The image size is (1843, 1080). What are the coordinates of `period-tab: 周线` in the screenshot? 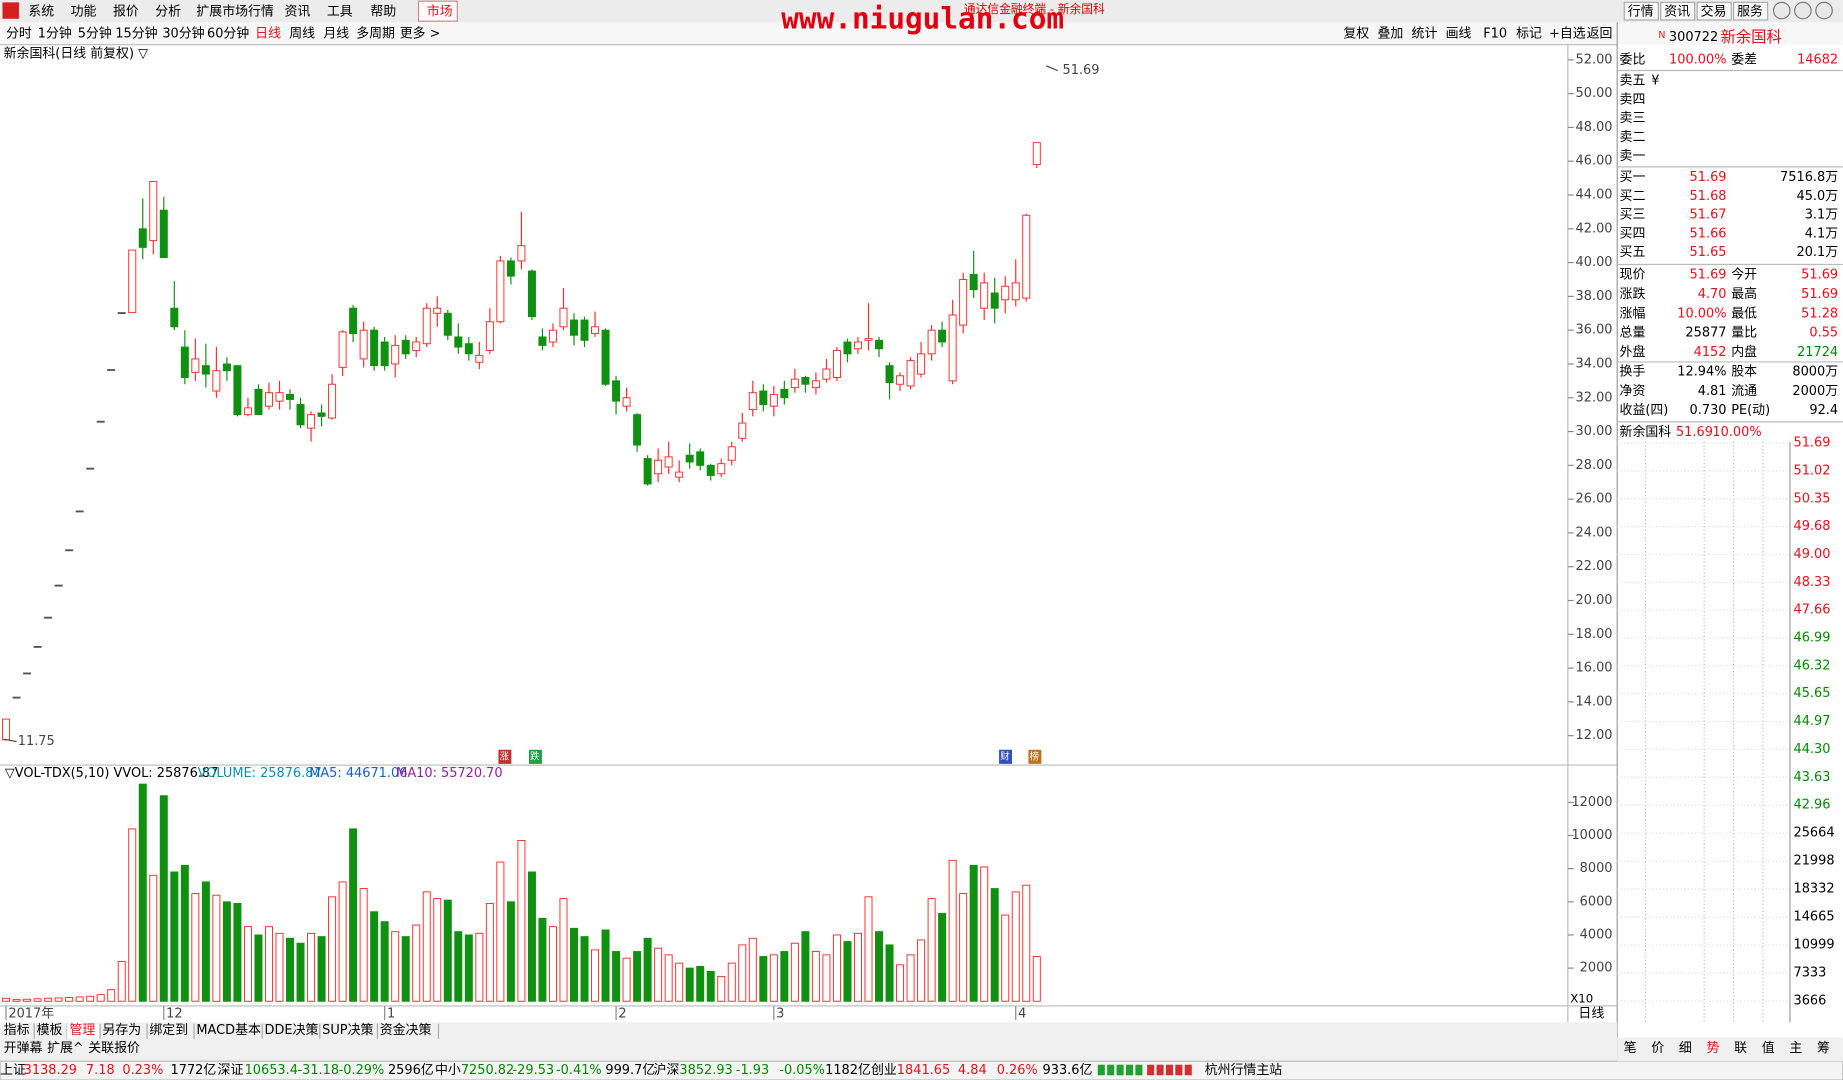 It's located at (302, 34).